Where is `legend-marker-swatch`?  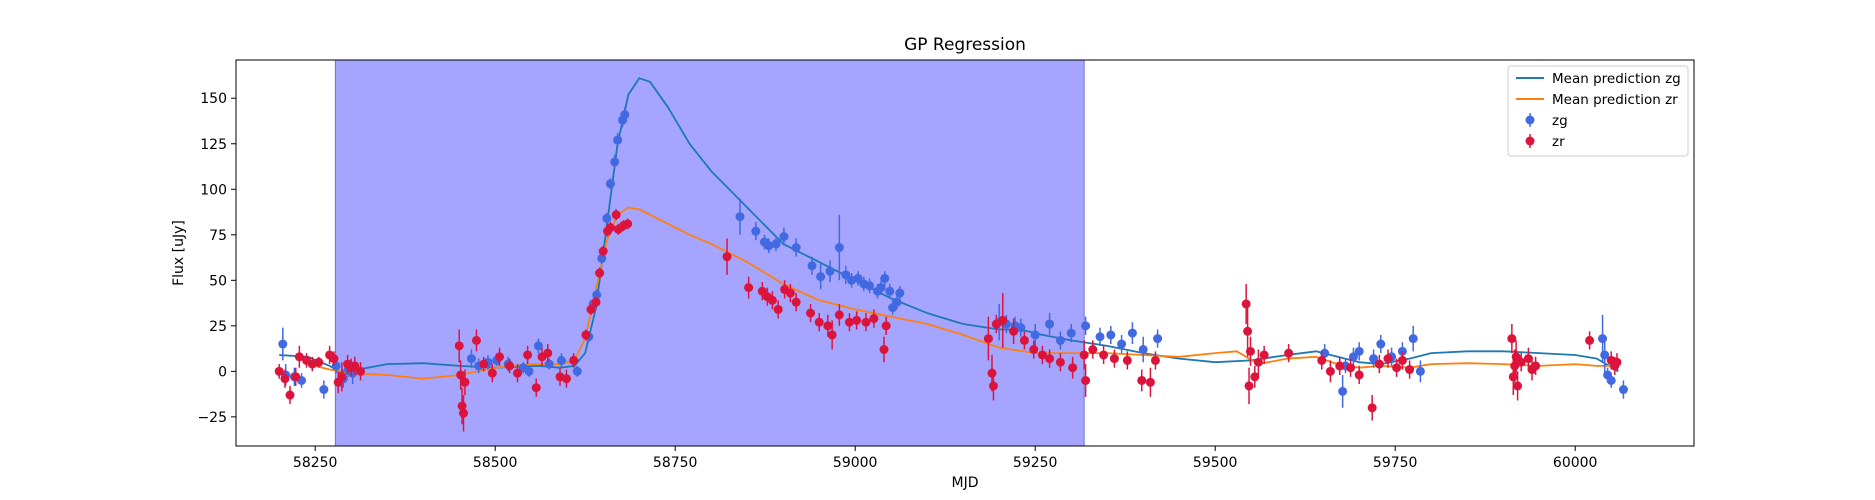 legend-marker-swatch is located at coordinates (1530, 141).